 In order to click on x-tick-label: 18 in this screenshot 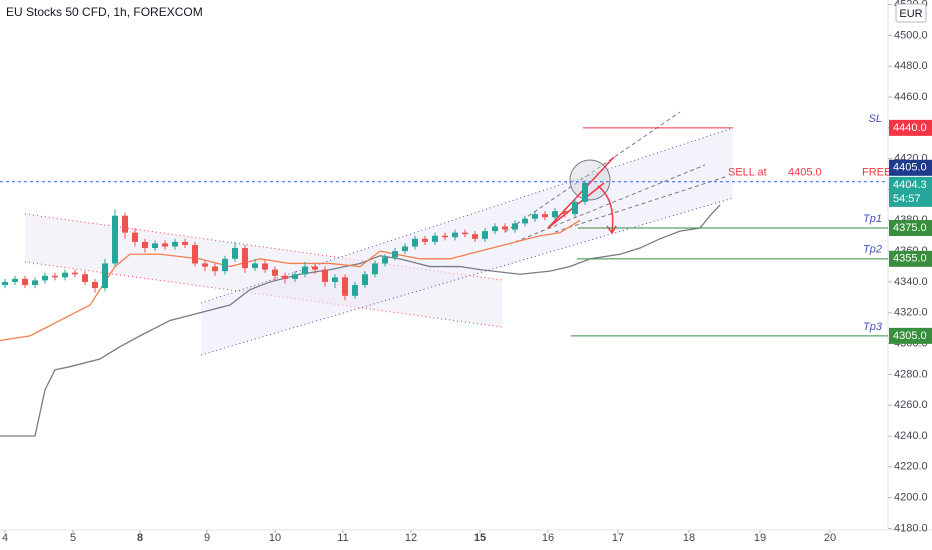, I will do `click(689, 538)`.